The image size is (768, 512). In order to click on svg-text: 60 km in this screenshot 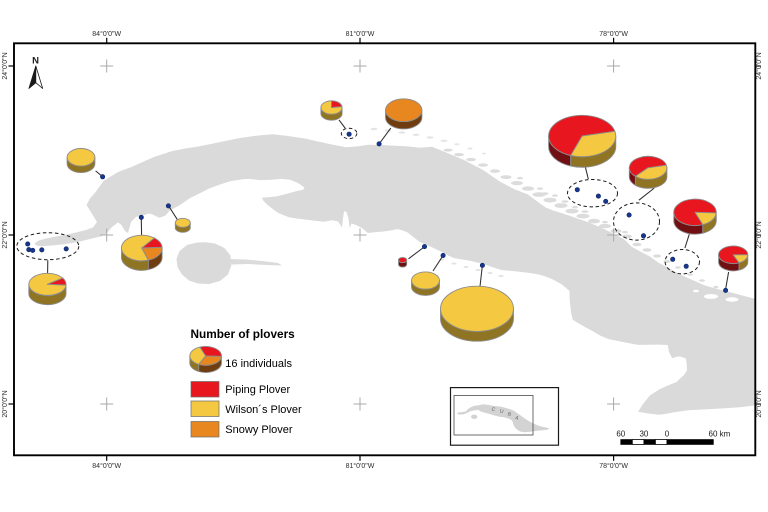, I will do `click(720, 434)`.